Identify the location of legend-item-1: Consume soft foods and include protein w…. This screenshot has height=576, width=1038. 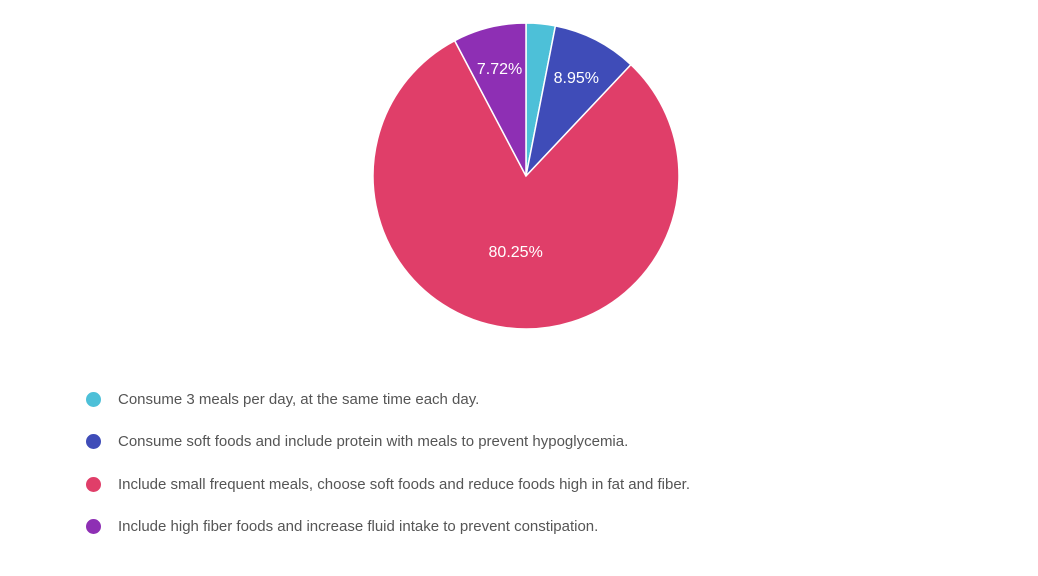
(388, 442).